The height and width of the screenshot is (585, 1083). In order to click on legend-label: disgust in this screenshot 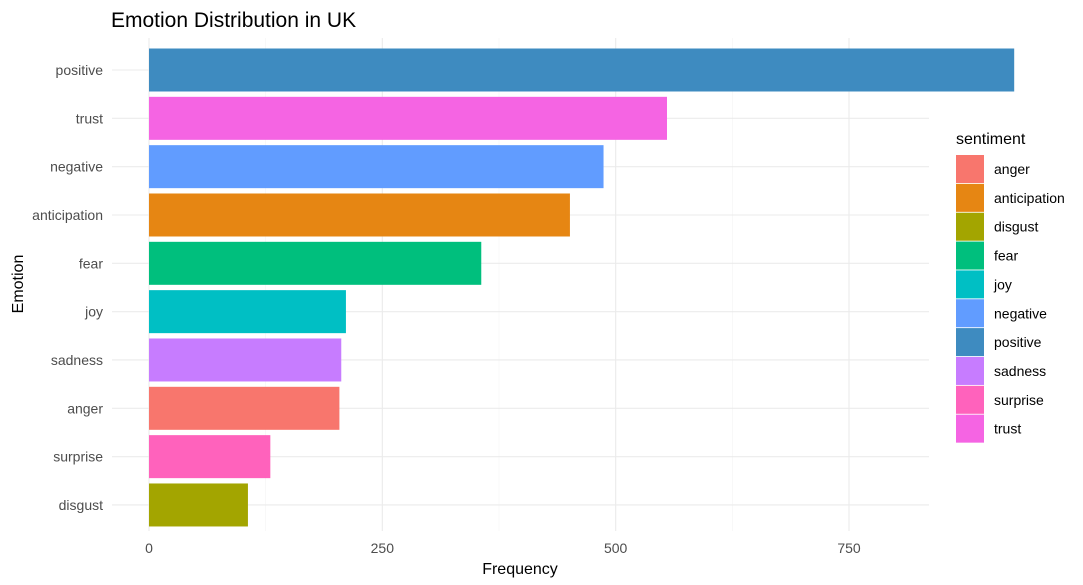, I will do `click(1016, 227)`.